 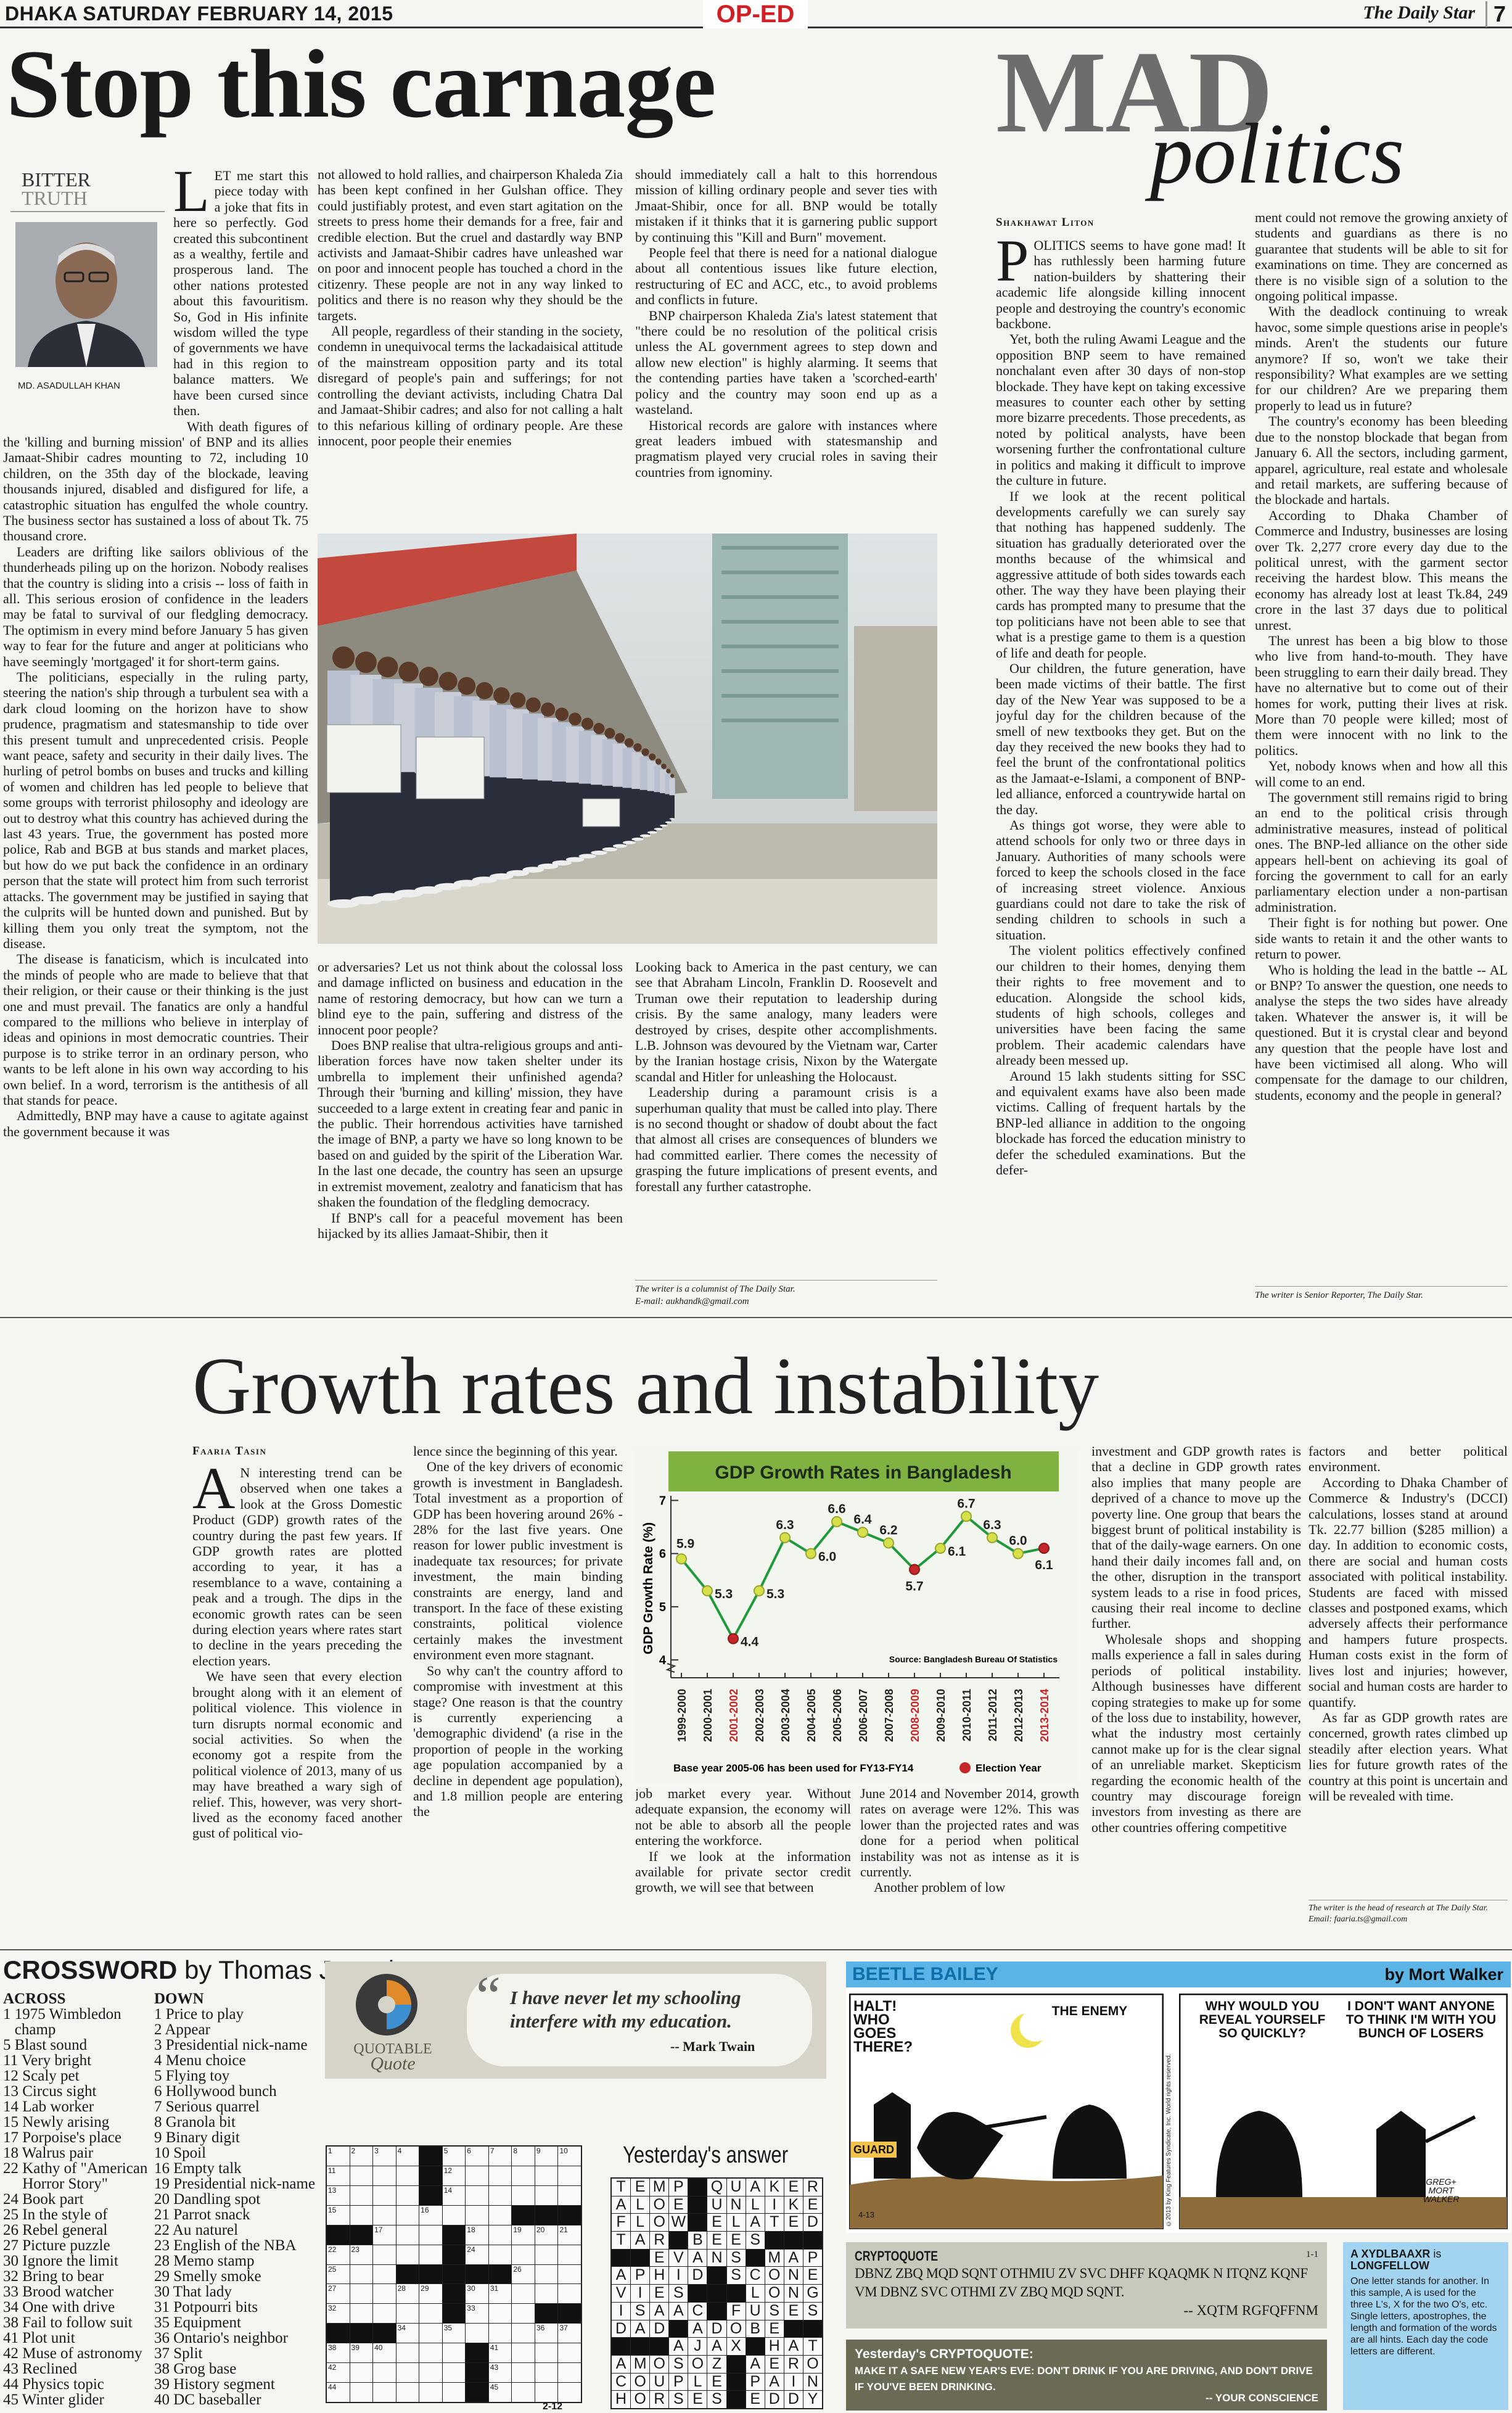 What do you see at coordinates (338, 2175) in the screenshot?
I see `crossword-cell: 11` at bounding box center [338, 2175].